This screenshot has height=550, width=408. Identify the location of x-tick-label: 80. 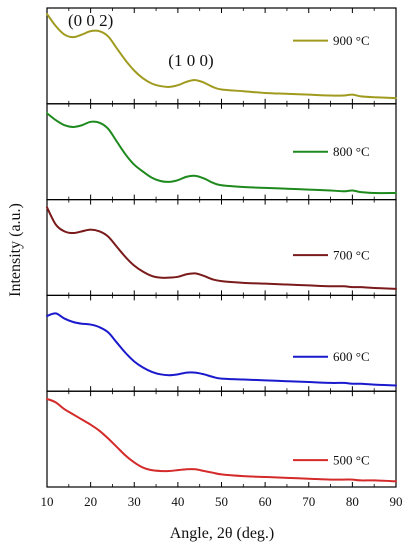
(352, 501).